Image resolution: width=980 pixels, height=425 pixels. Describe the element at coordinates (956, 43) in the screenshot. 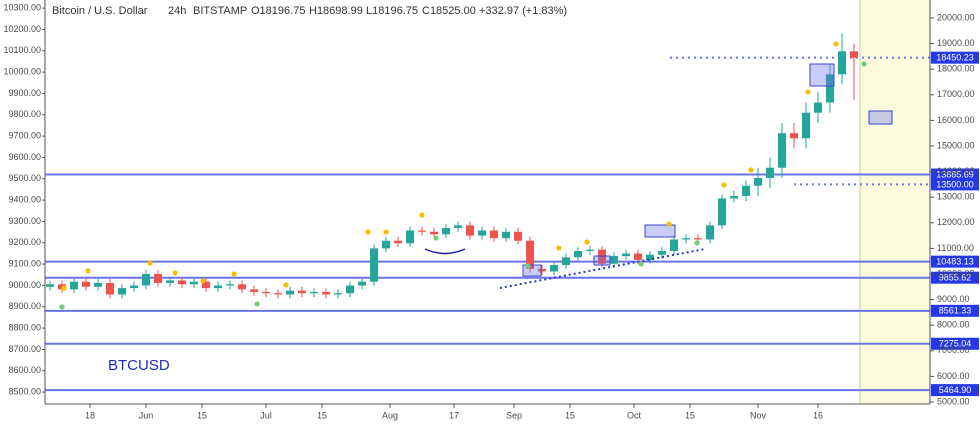

I see `y-tick-label: 19000.00` at that location.